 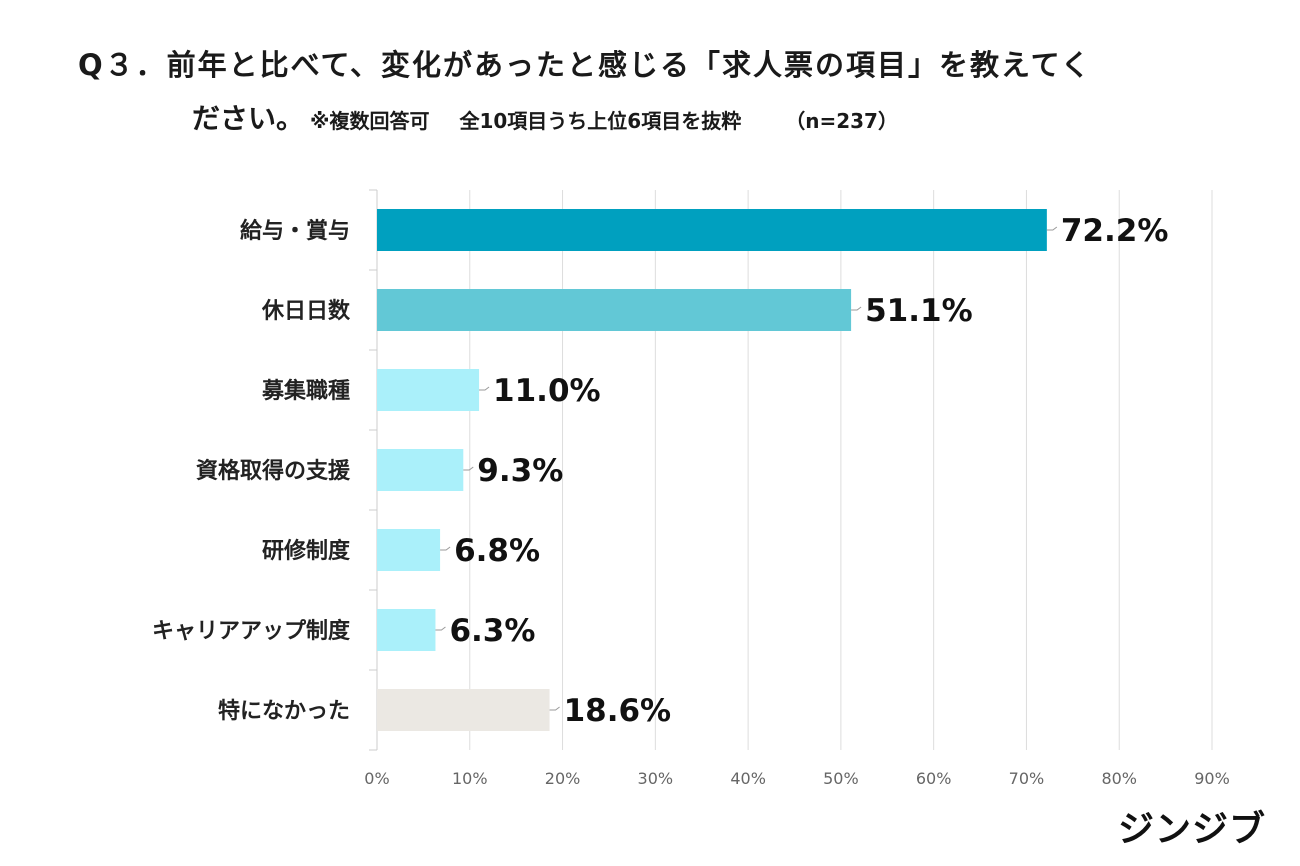 I want to click on x-tick-label: 80%, so click(x=1119, y=778).